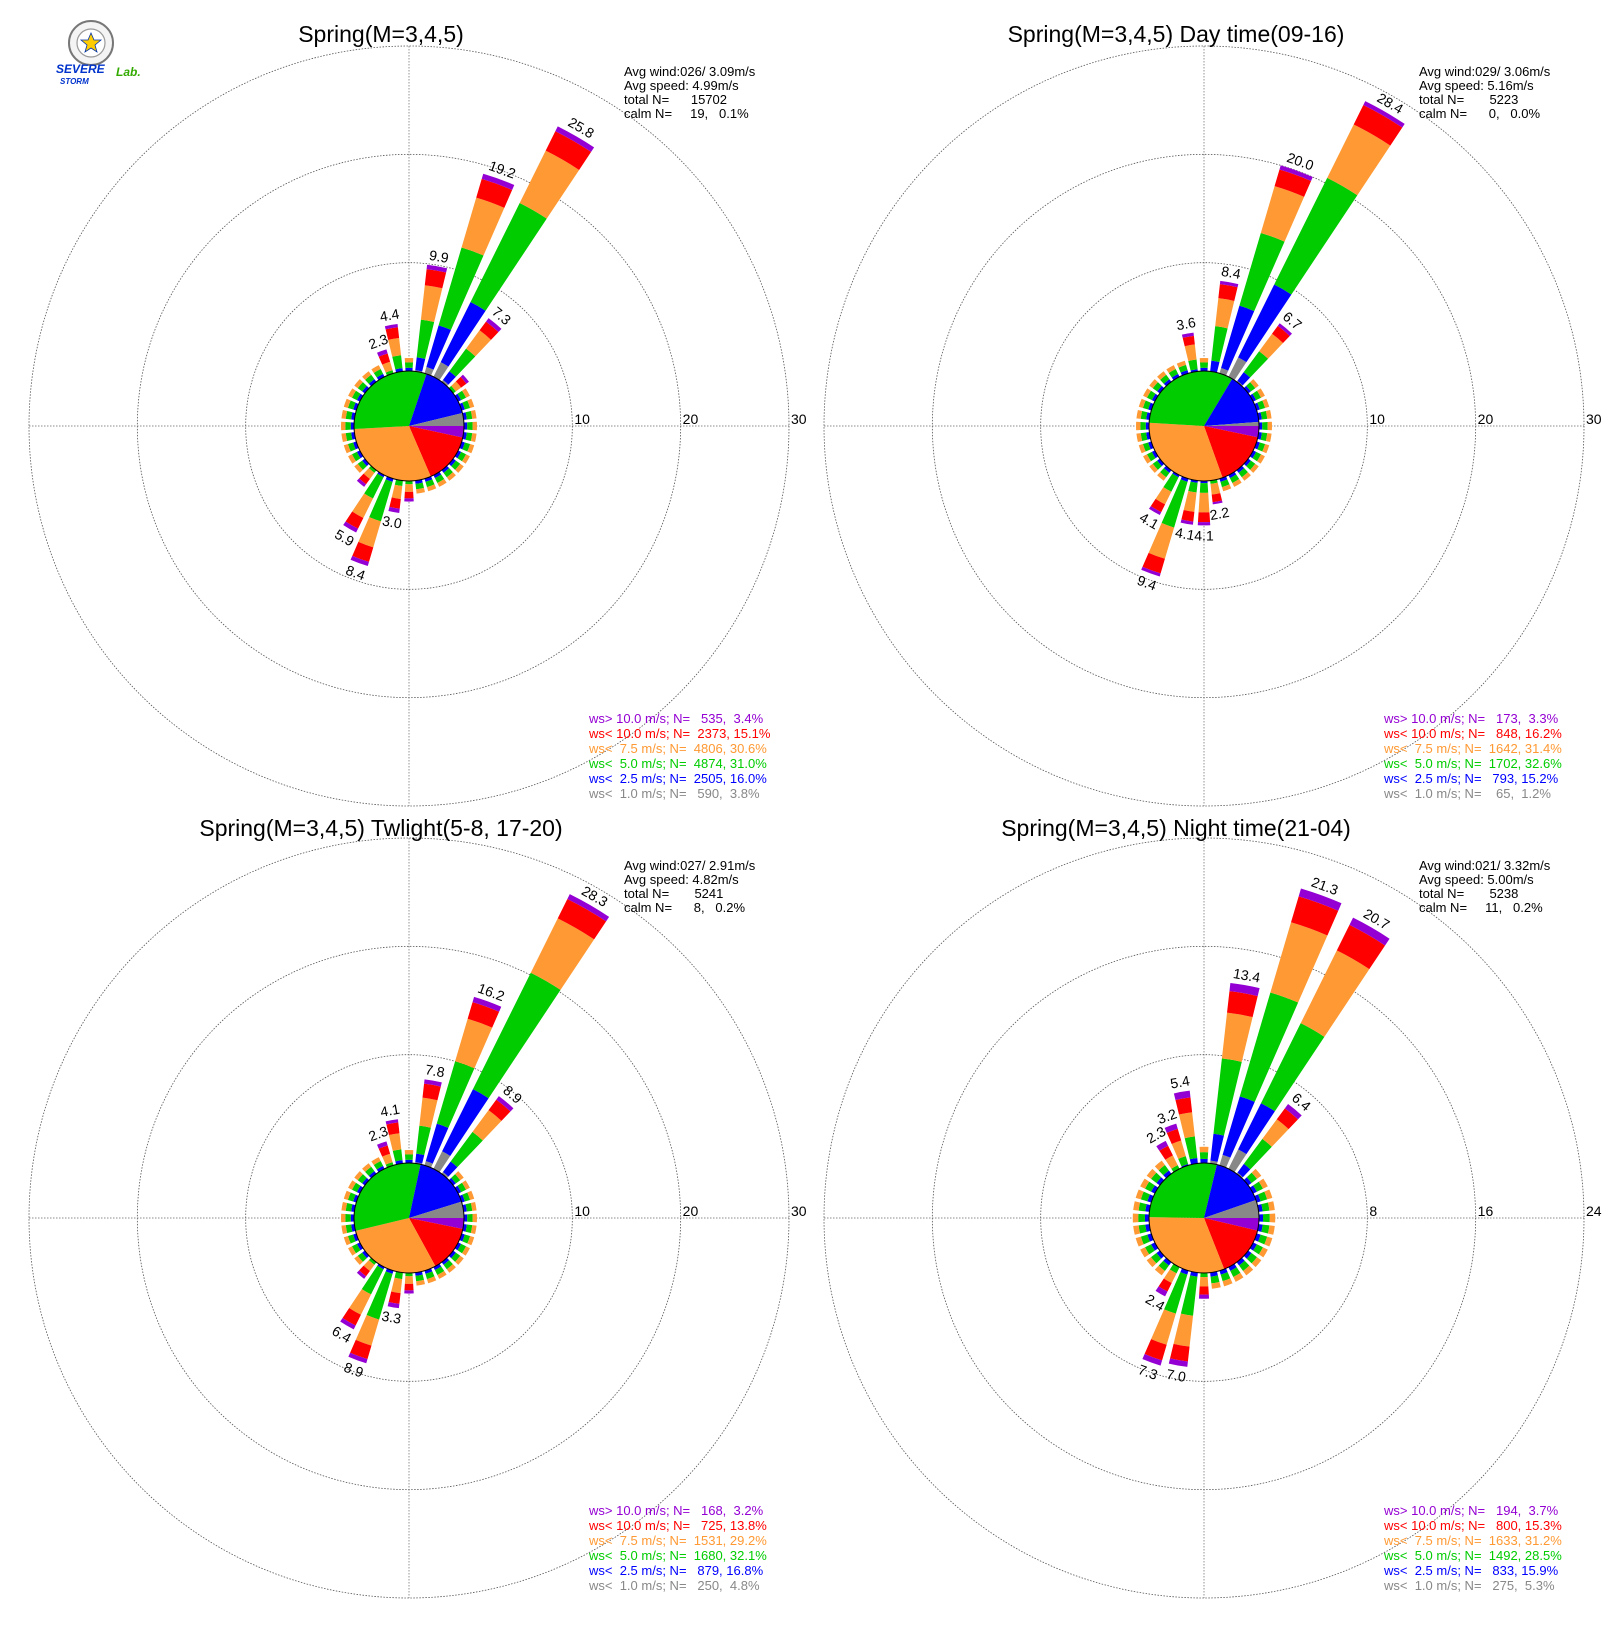 The width and height of the screenshot is (1620, 1640). What do you see at coordinates (378, 1134) in the screenshot?
I see `bar-label-340: 2.3` at bounding box center [378, 1134].